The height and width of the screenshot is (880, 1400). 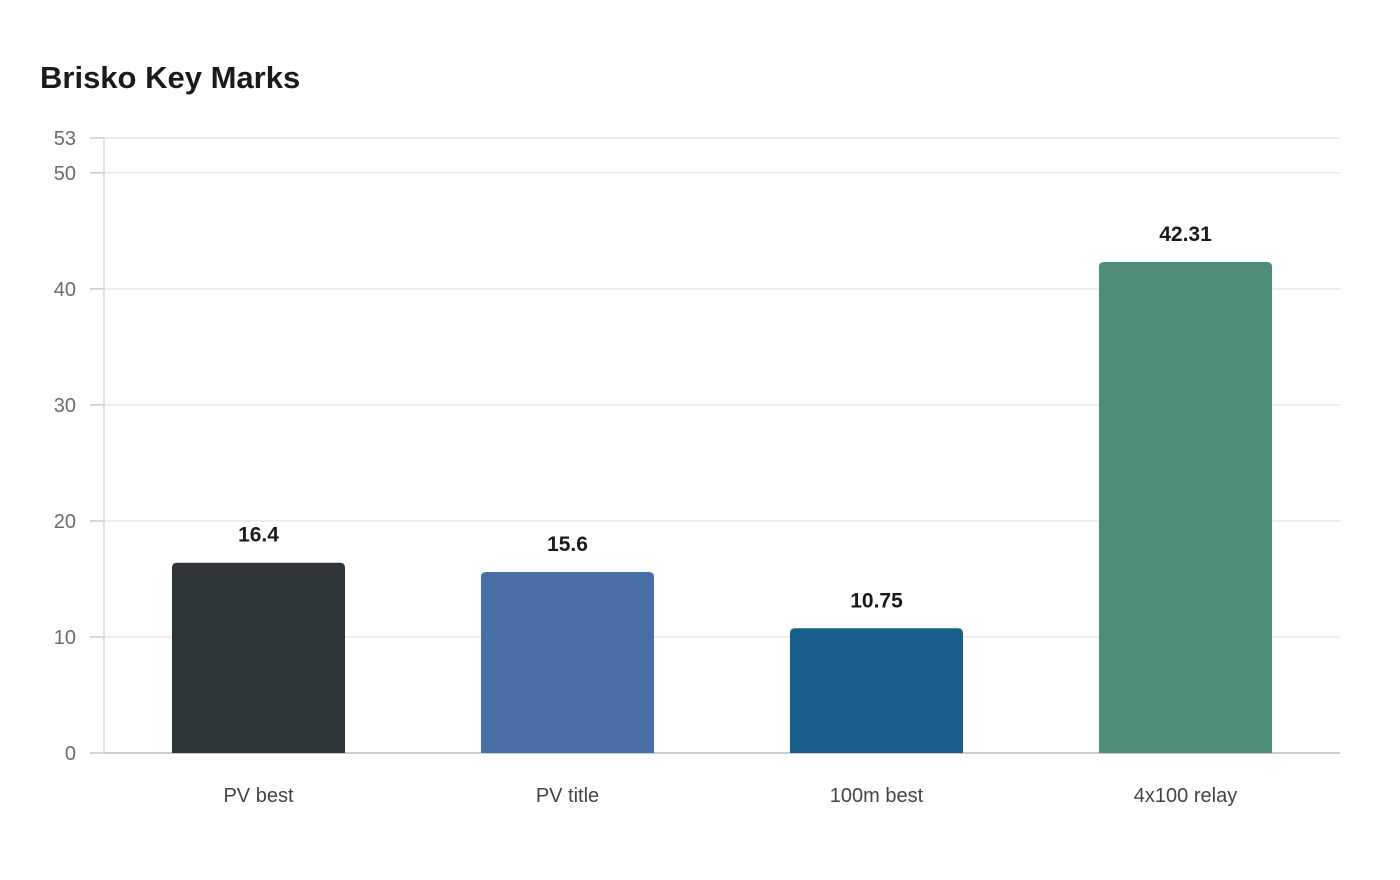 What do you see at coordinates (170, 77) in the screenshot?
I see `chart-title: Brisko Key Marks` at bounding box center [170, 77].